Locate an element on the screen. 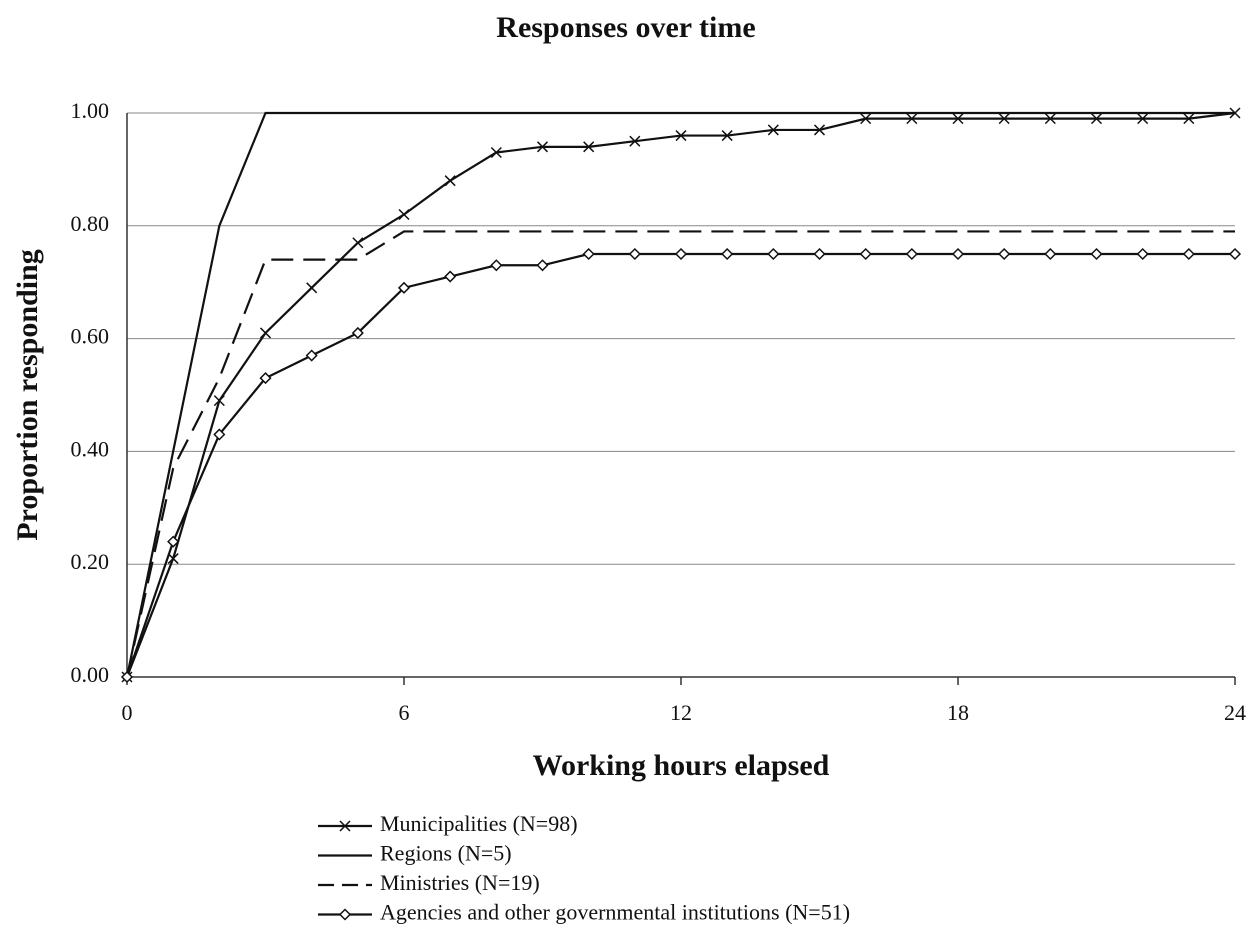 Image resolution: width=1250 pixels, height=930 pixels. x-axis-label: Working hours elapsed is located at coordinates (681, 765).